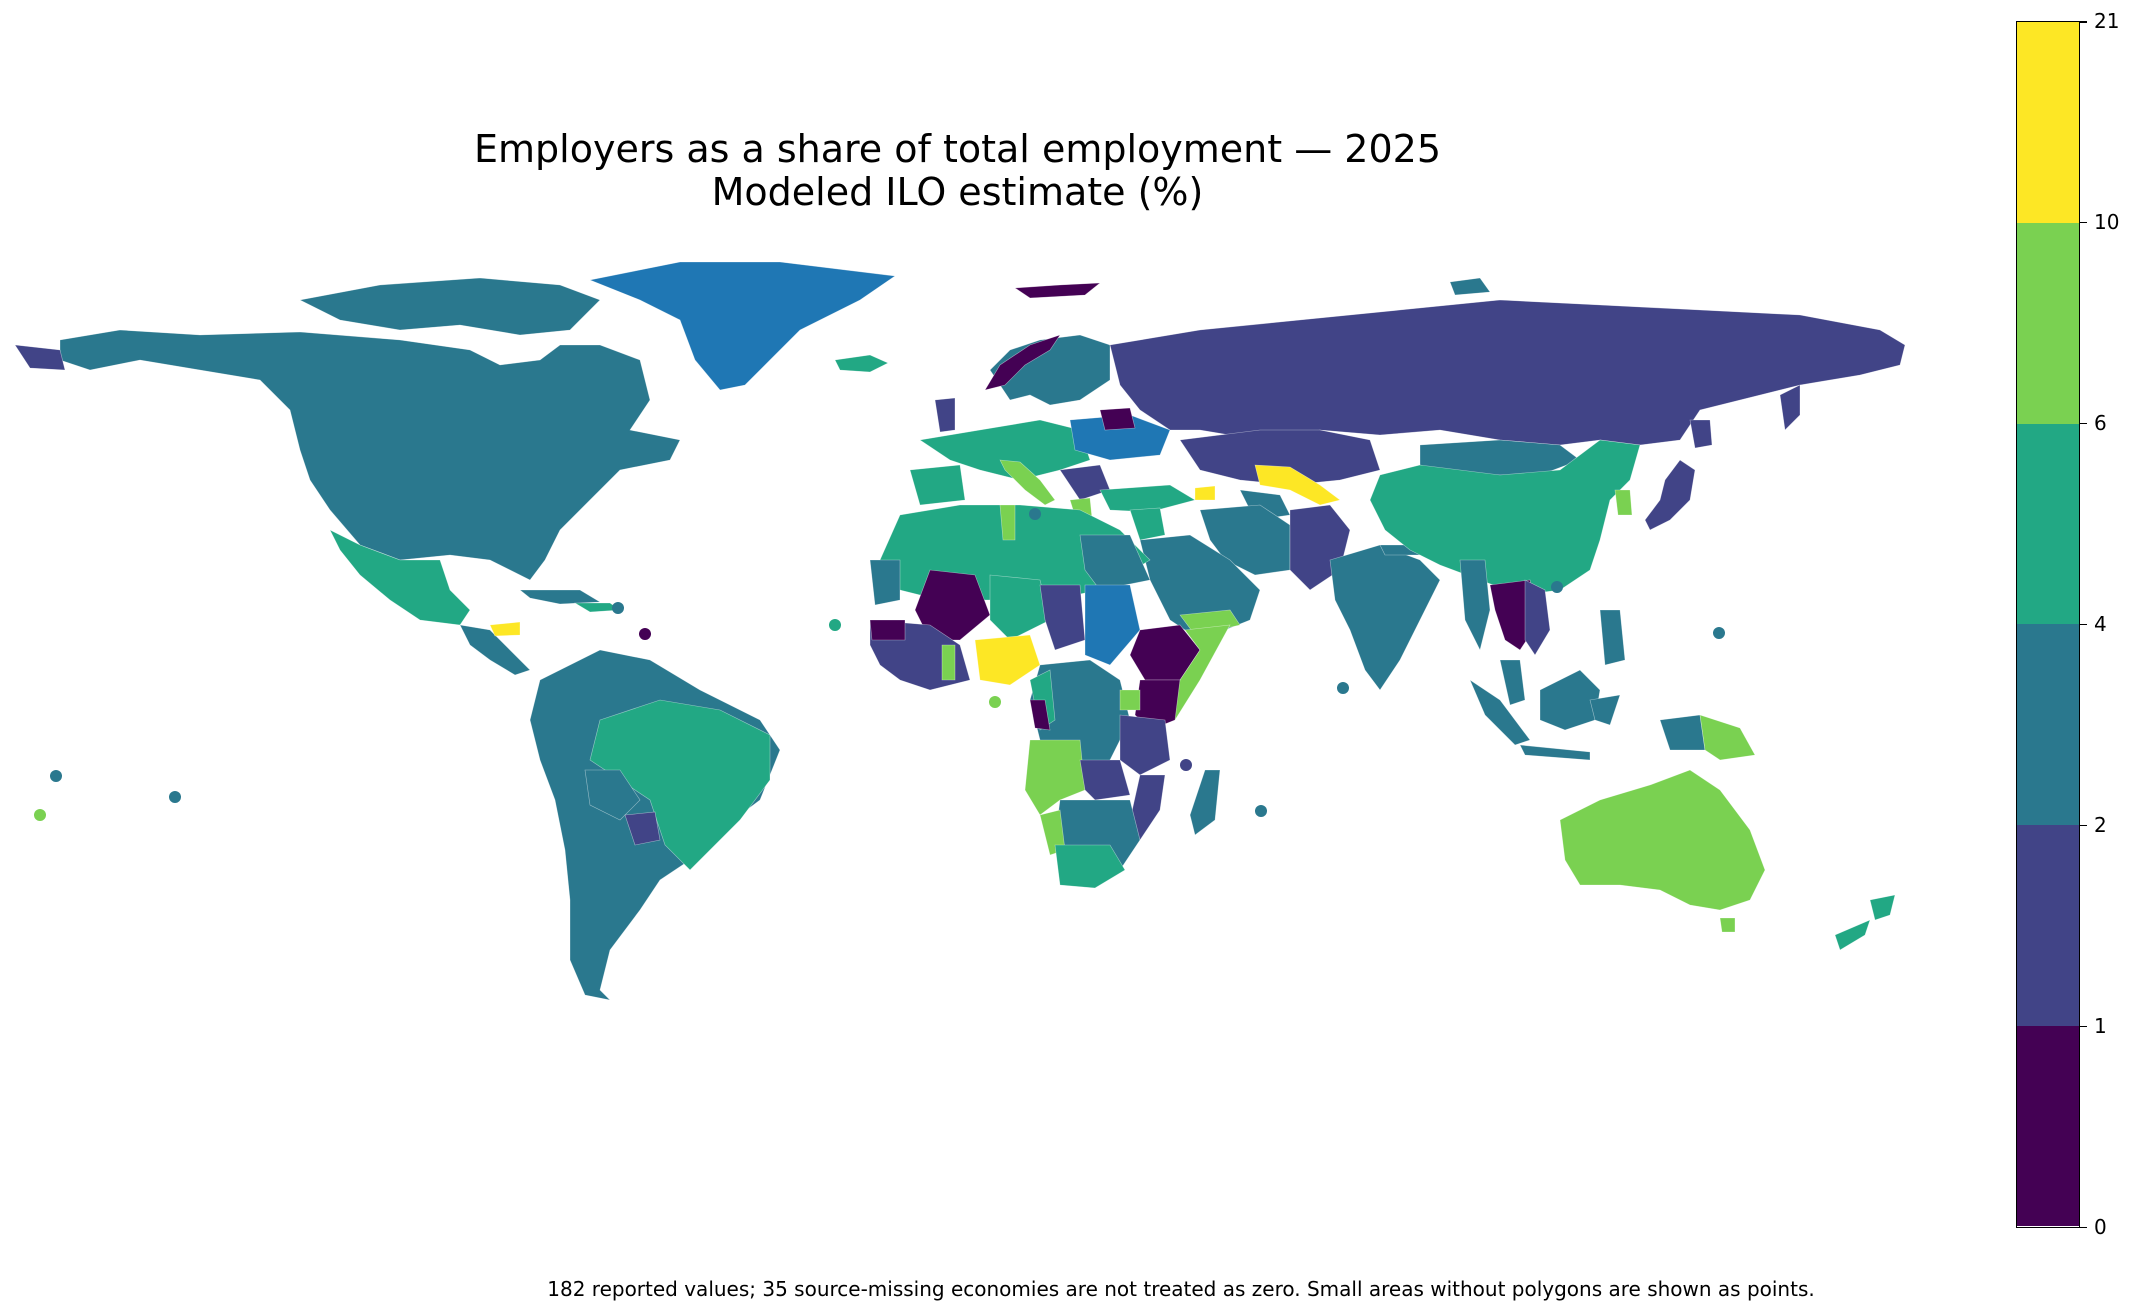 This screenshot has width=2132, height=1314. What do you see at coordinates (1105, 780) in the screenshot?
I see `region-zambia` at bounding box center [1105, 780].